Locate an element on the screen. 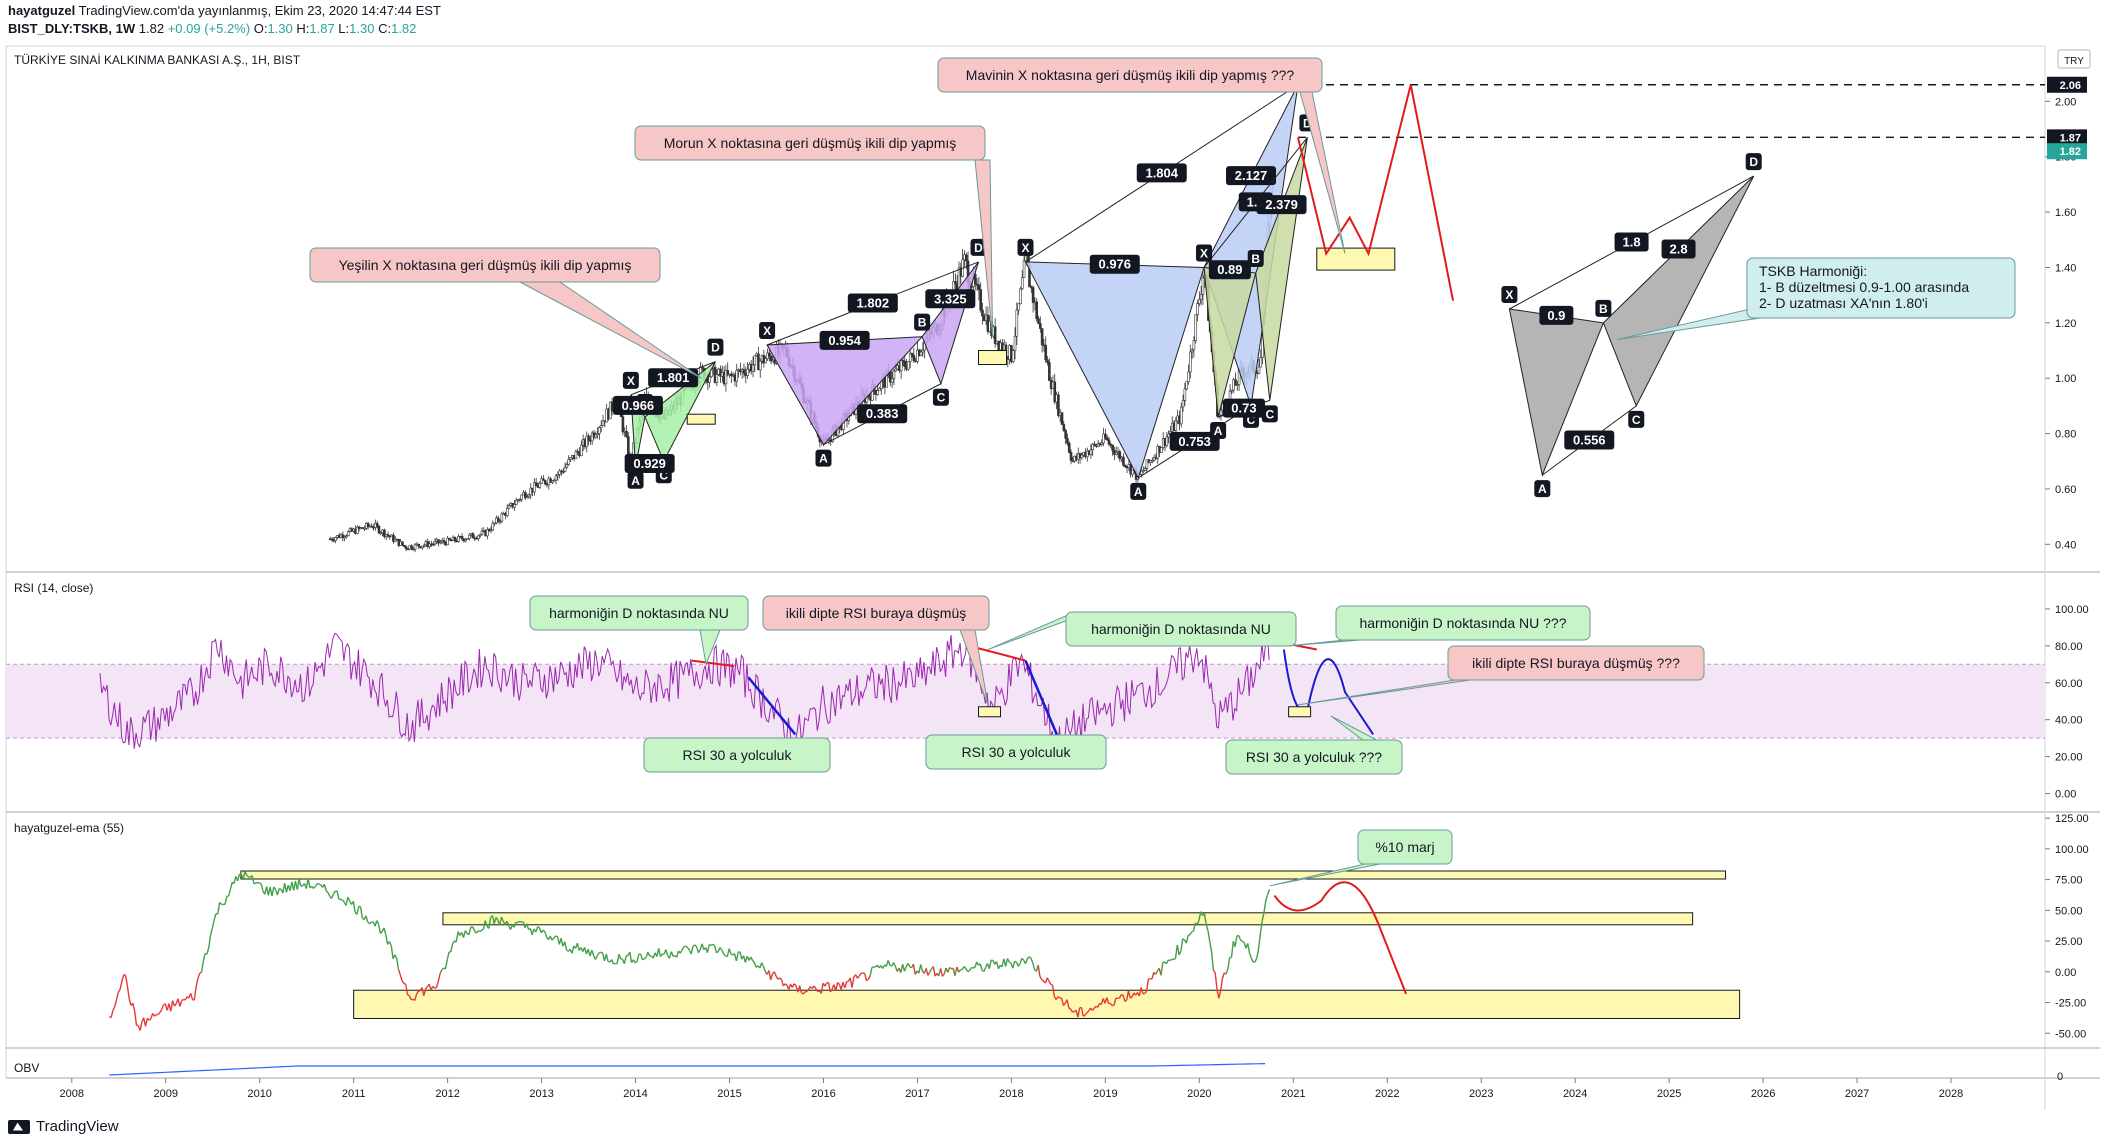 This screenshot has width=2105, height=1145. pattern-ratio-label: 0.89 is located at coordinates (1229, 269).